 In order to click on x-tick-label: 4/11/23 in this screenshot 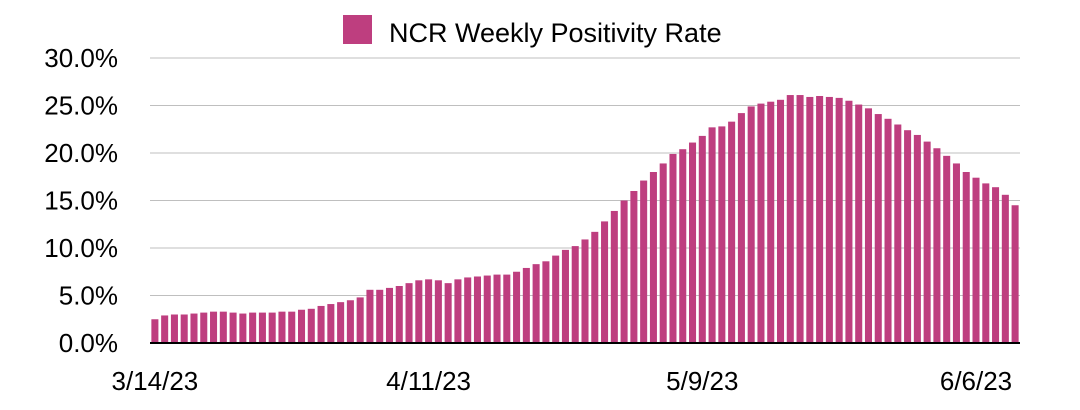, I will do `click(428, 381)`.